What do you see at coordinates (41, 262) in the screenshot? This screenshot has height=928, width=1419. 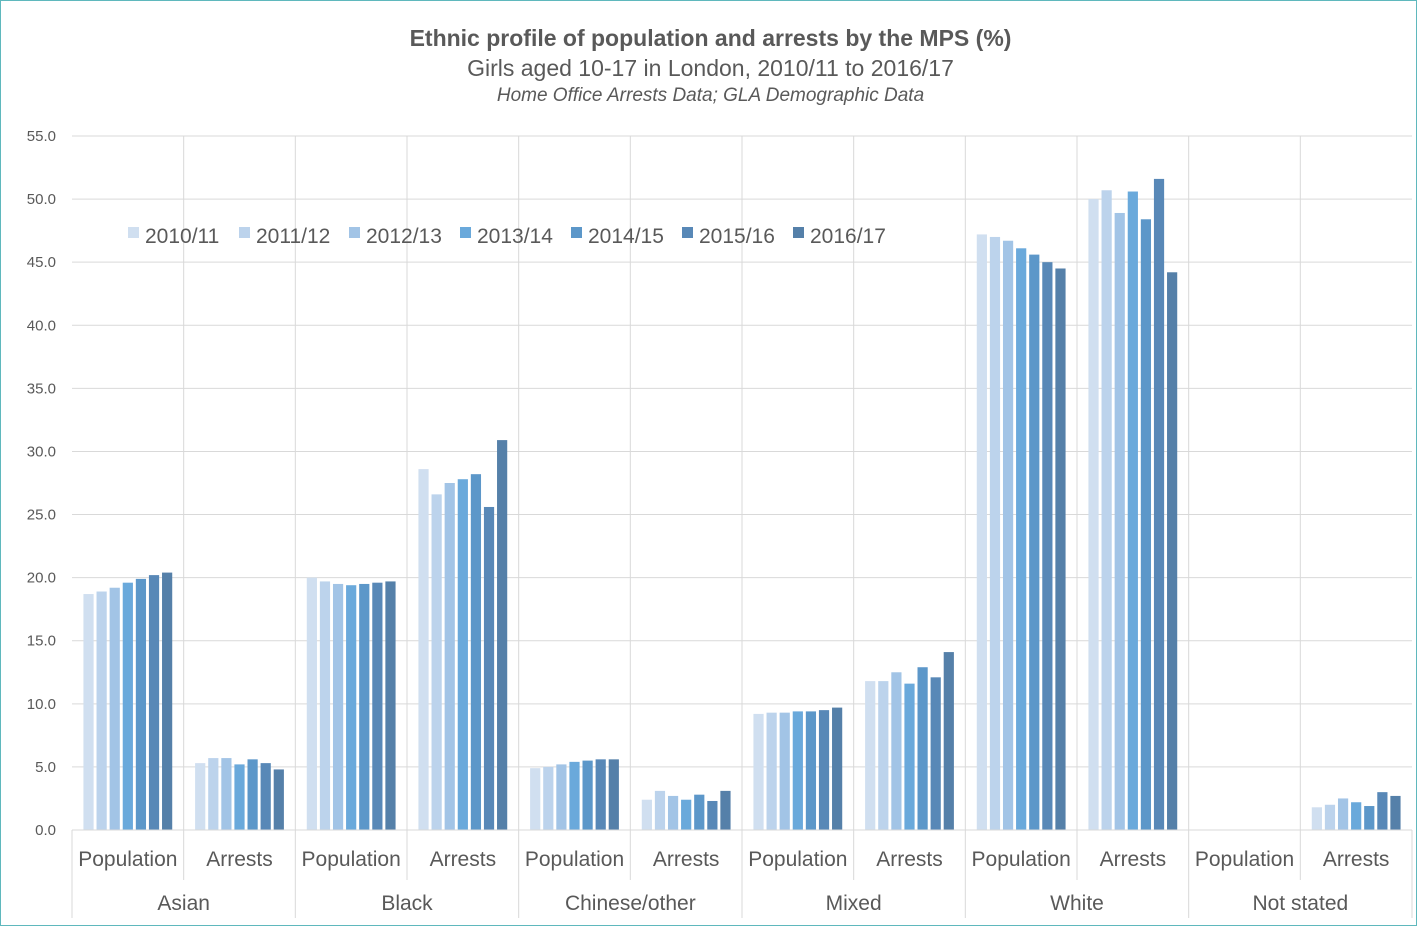 I see `y-tick-label: 45.0` at bounding box center [41, 262].